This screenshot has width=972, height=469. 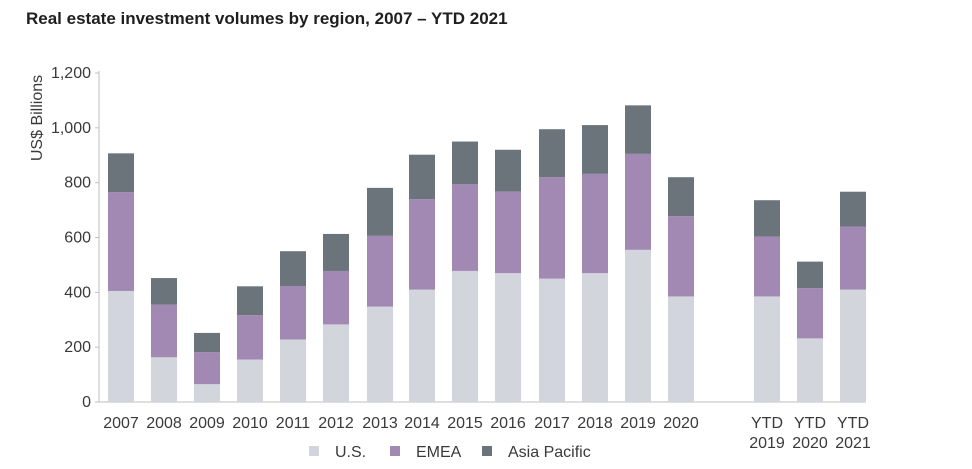 What do you see at coordinates (422, 423) in the screenshot?
I see `x-tick-label: 2014` at bounding box center [422, 423].